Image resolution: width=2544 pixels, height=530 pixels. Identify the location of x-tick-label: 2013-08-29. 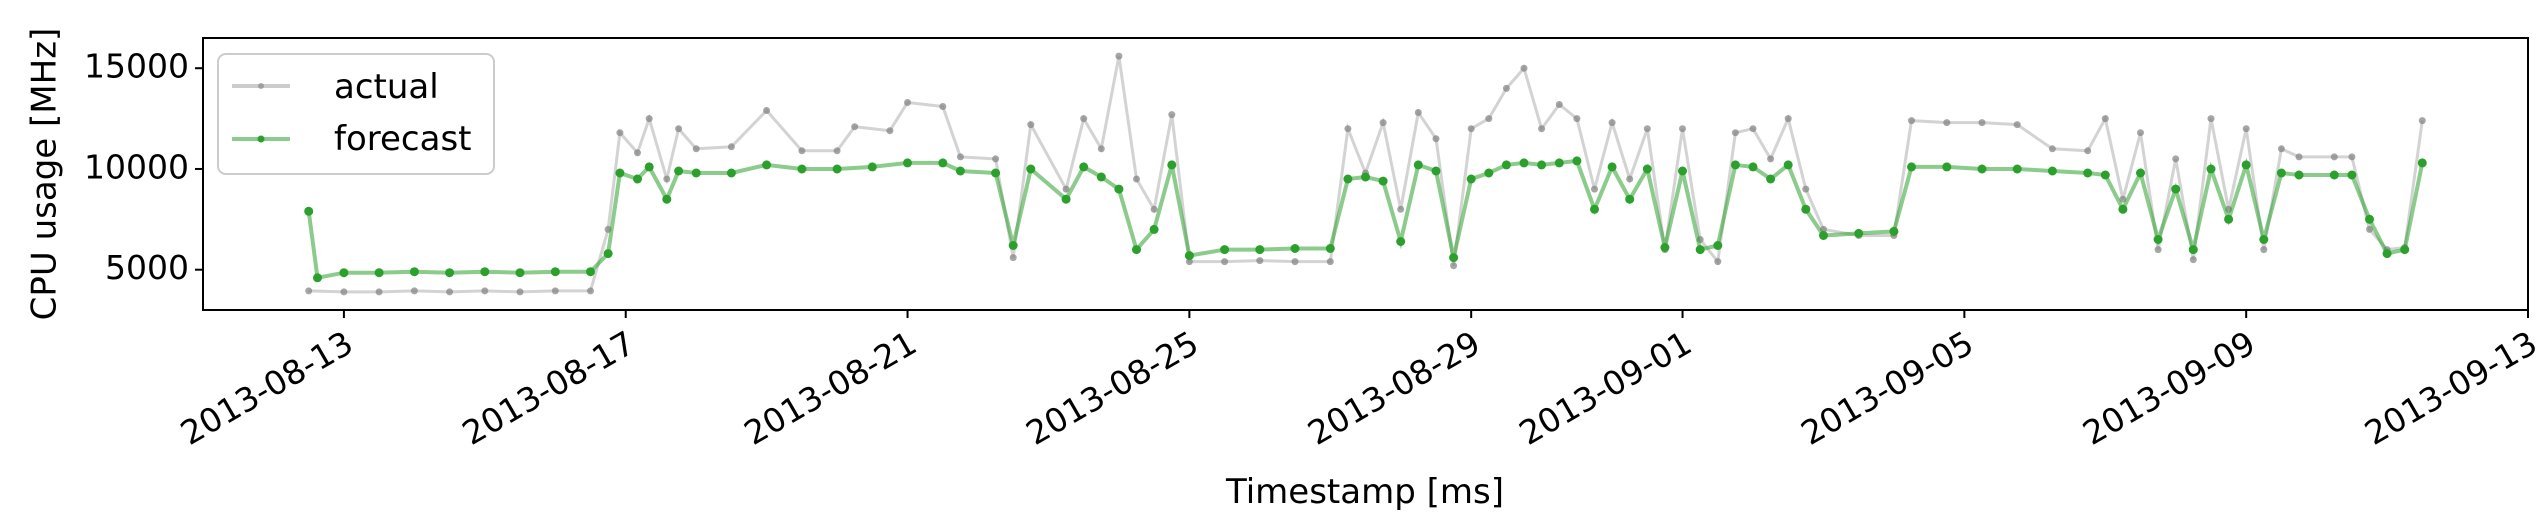
(1394, 388).